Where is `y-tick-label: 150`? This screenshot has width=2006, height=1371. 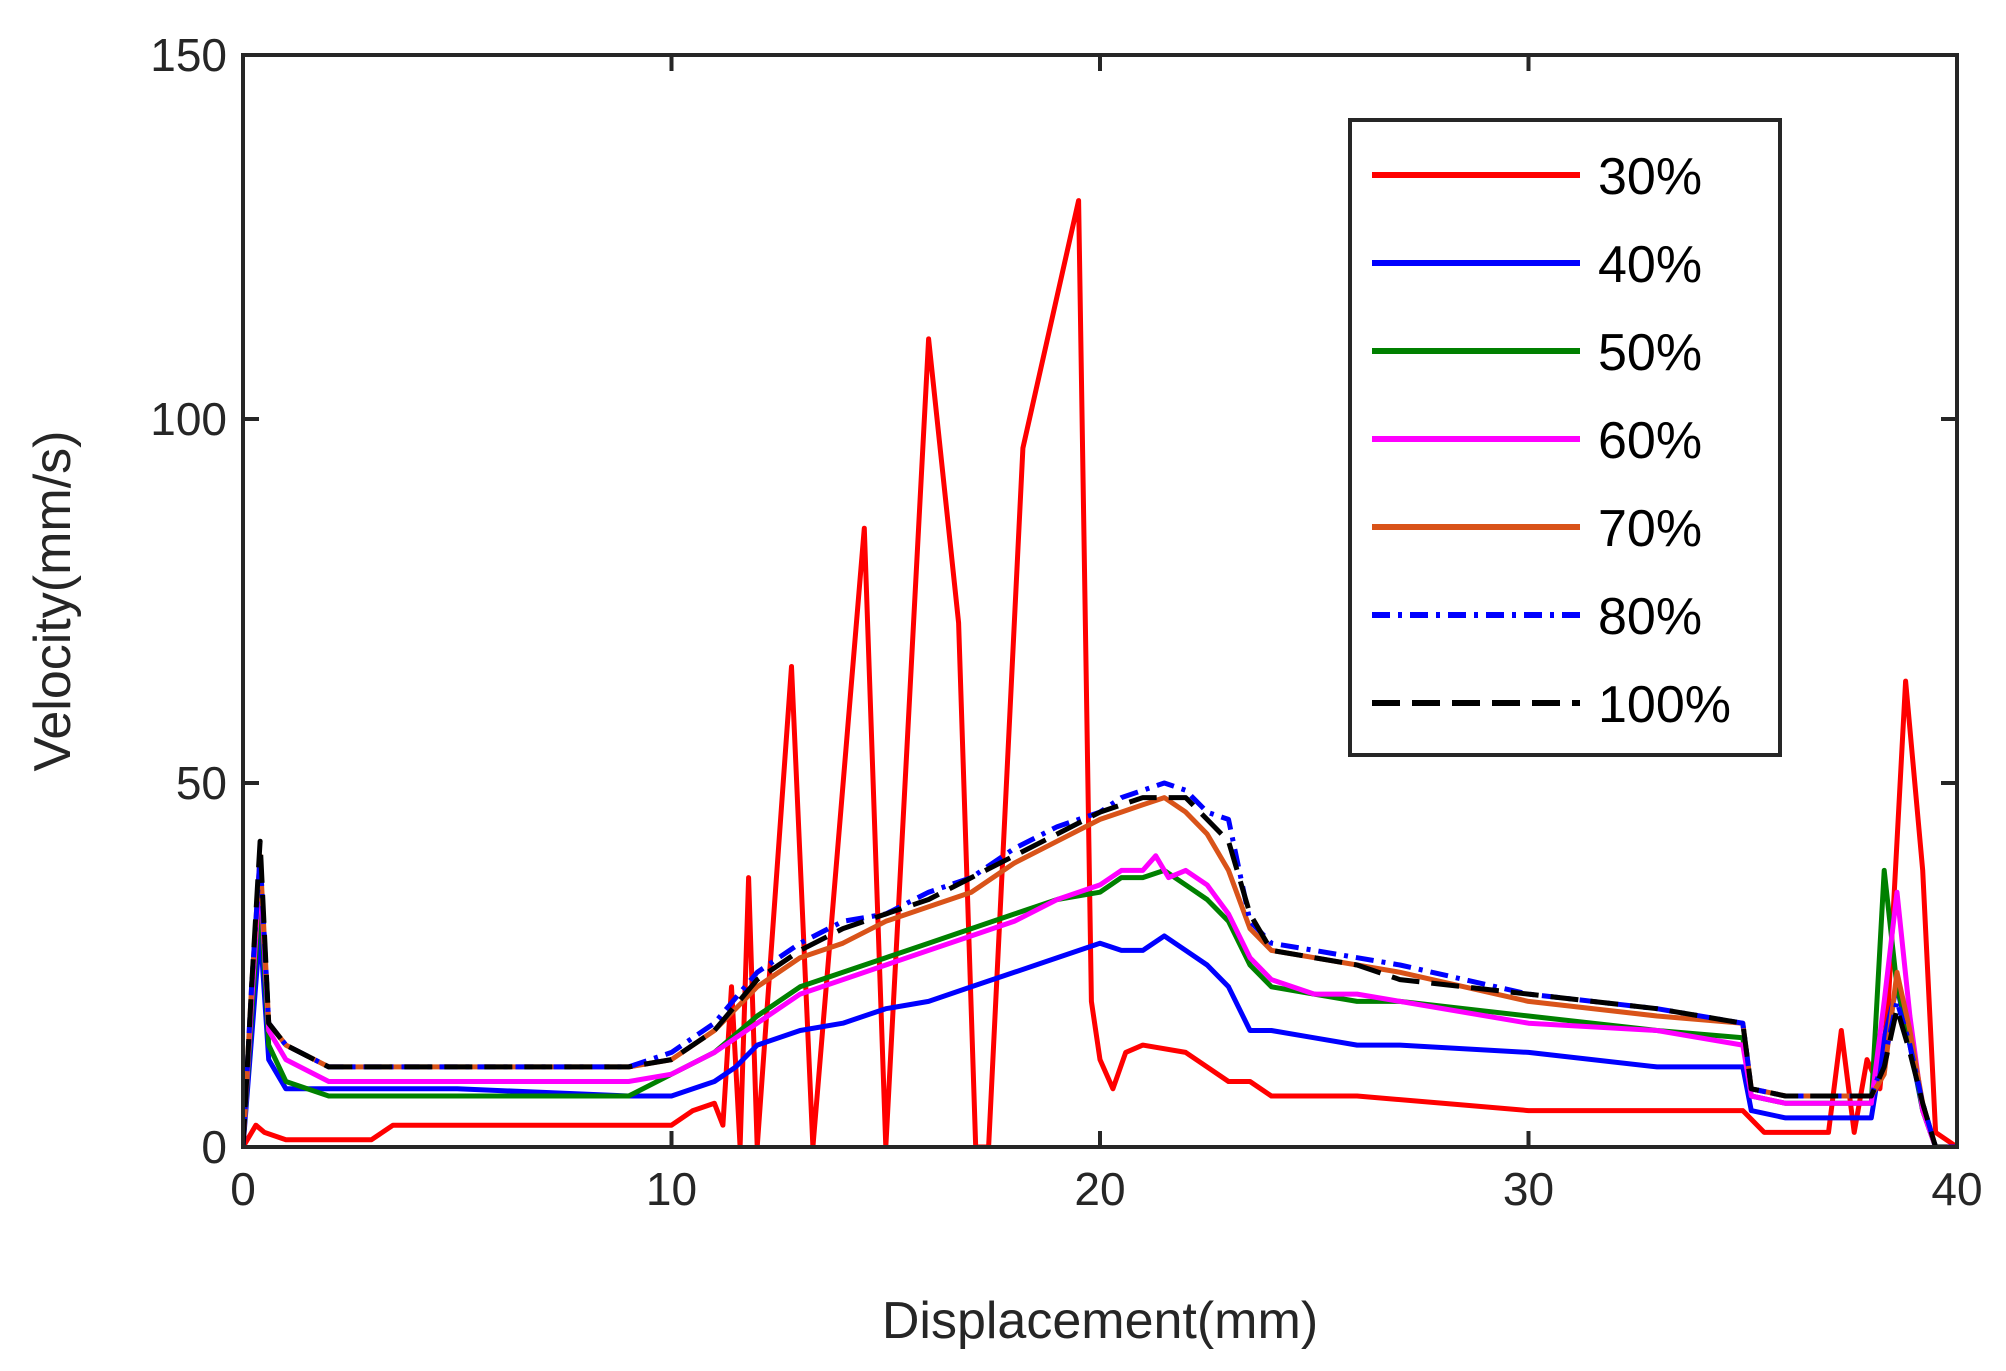
y-tick-label: 150 is located at coordinates (188, 55).